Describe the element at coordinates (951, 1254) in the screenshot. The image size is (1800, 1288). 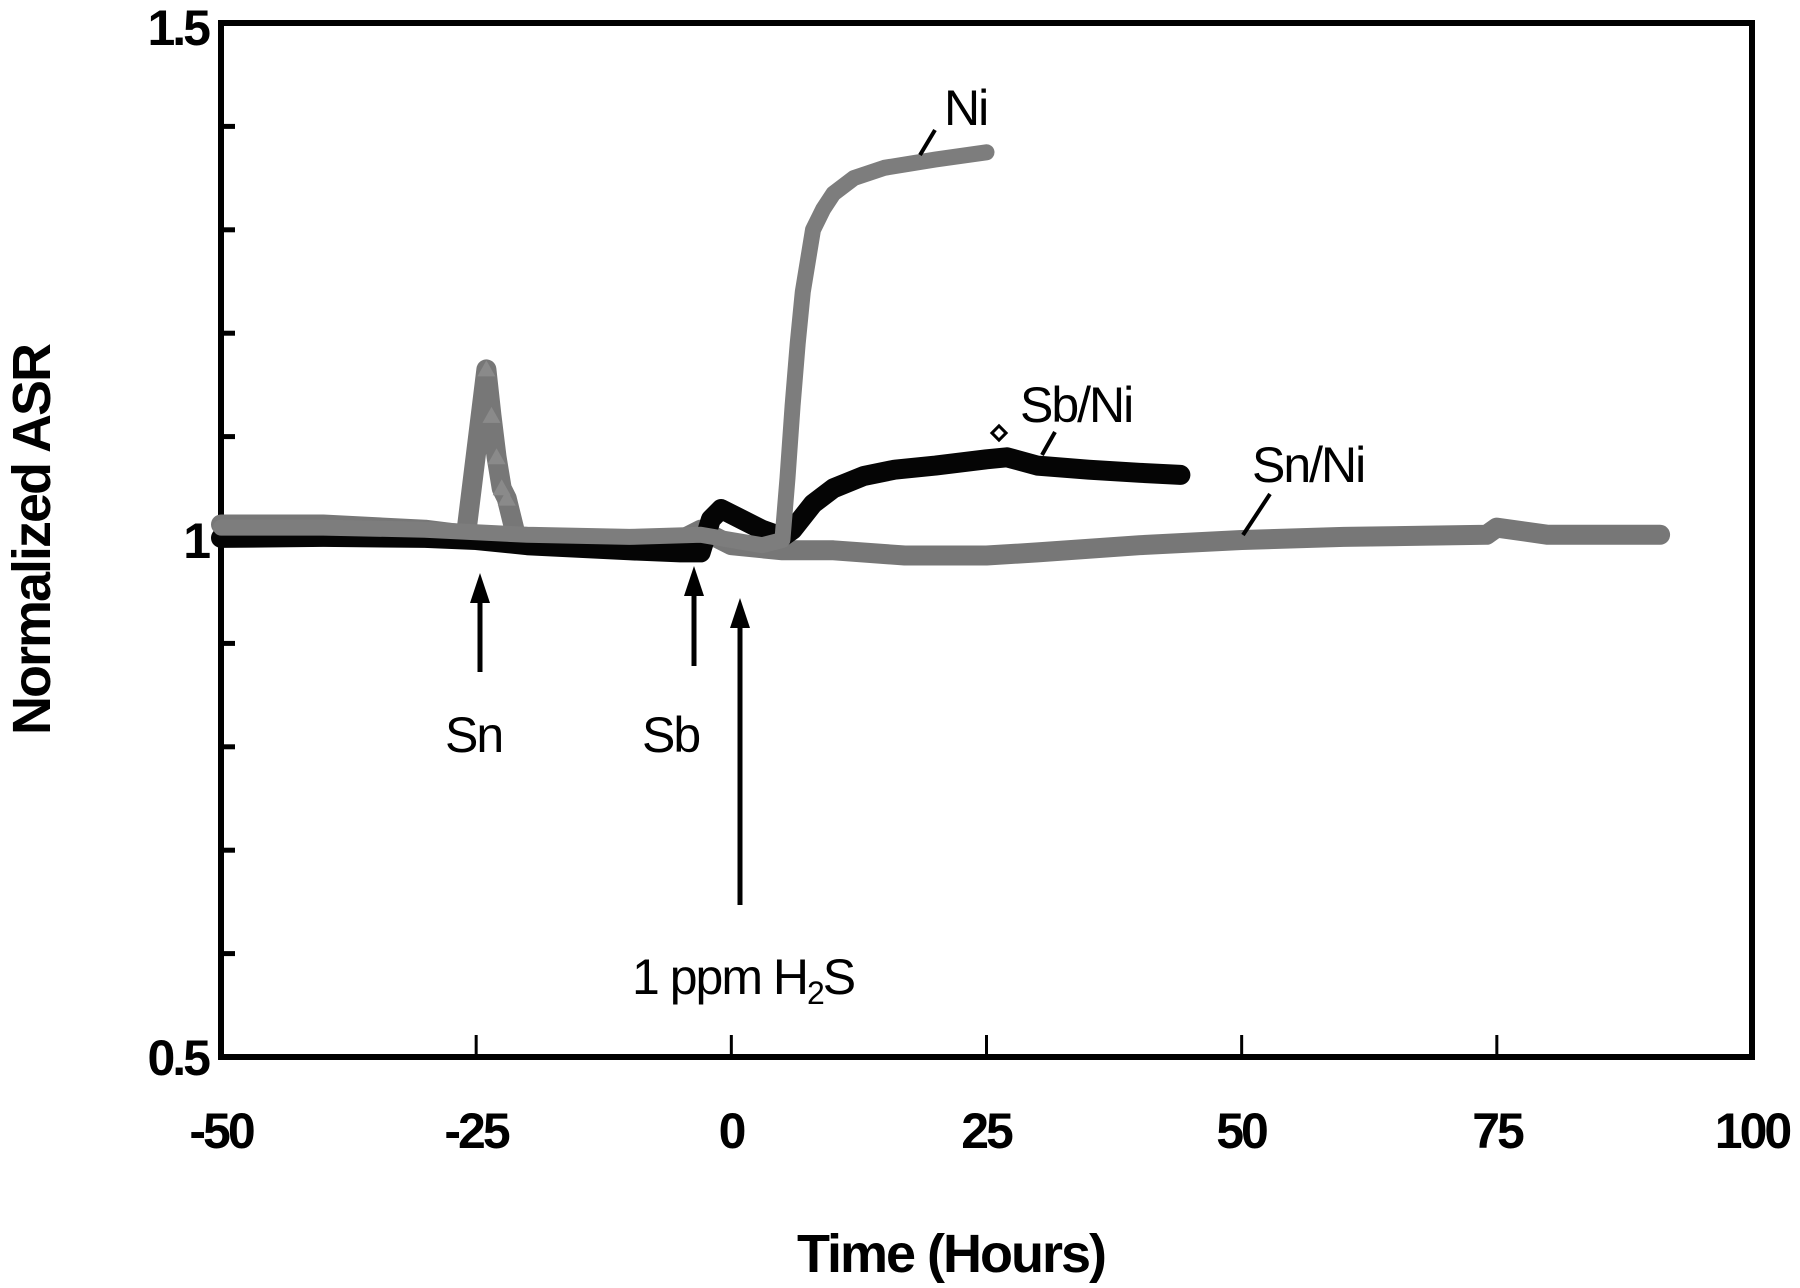
I see `x-axis-title: Time (Hours)` at that location.